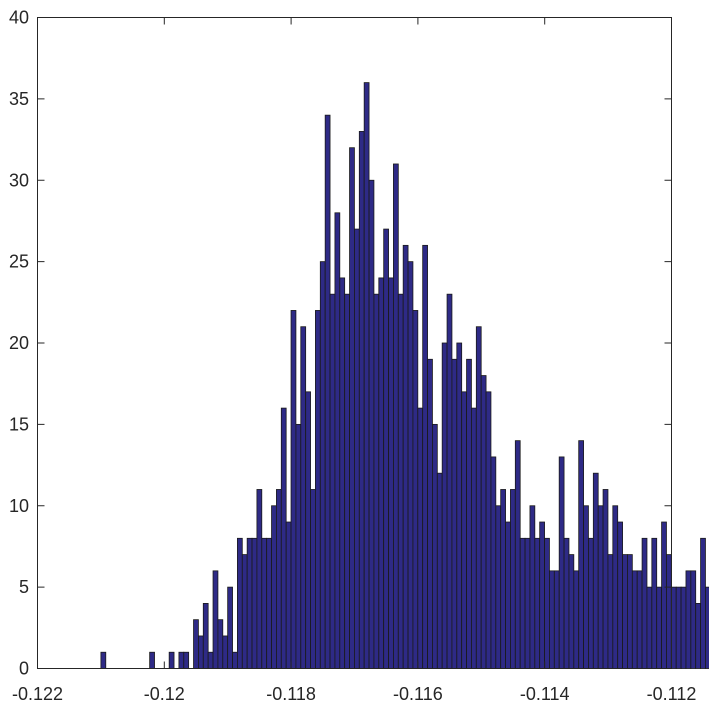 The image size is (709, 709). I want to click on y-tick-label: 15, so click(19, 424).